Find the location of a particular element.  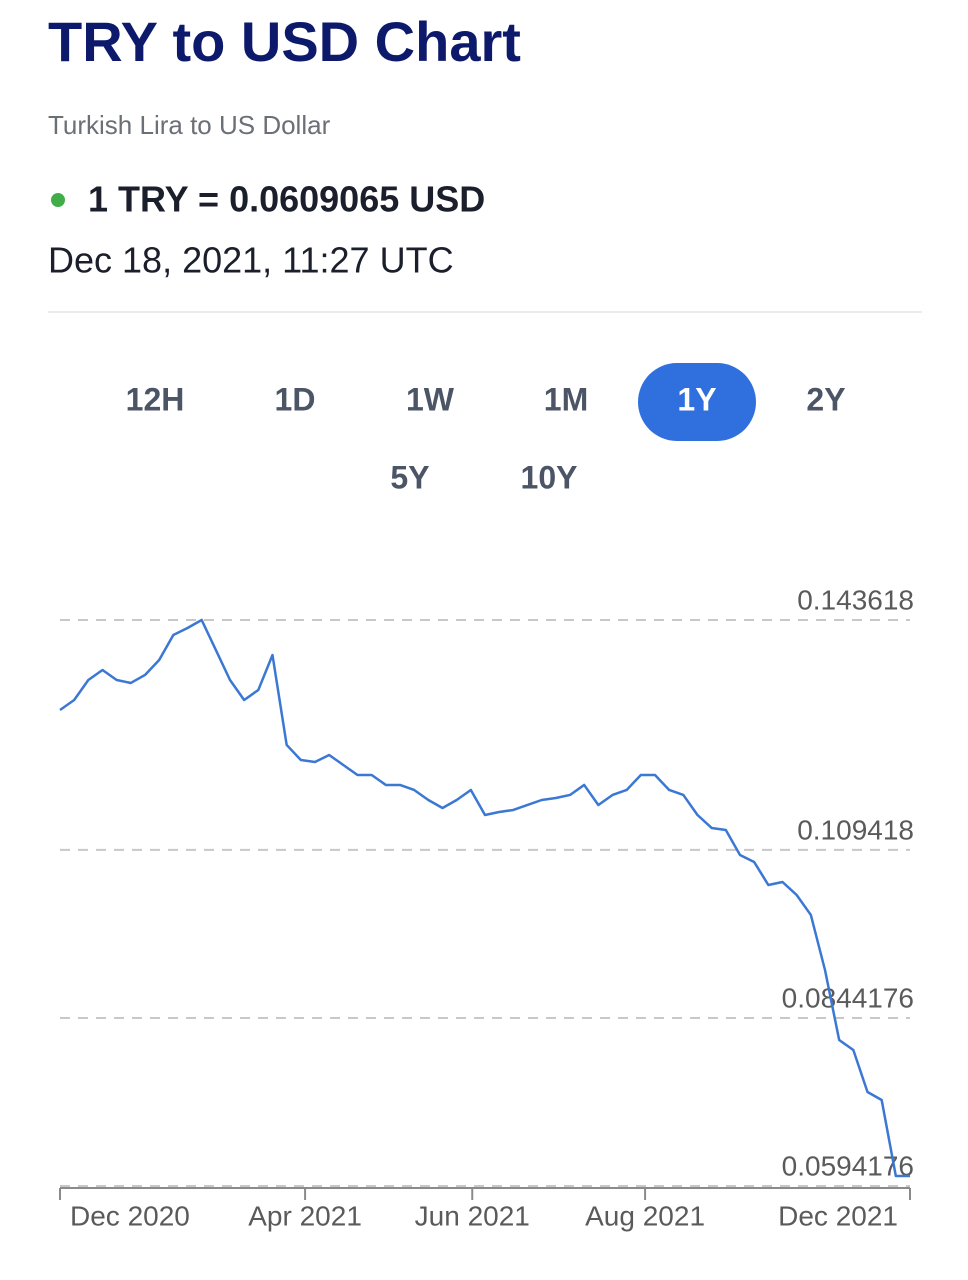

range-button: 1D is located at coordinates (295, 399).